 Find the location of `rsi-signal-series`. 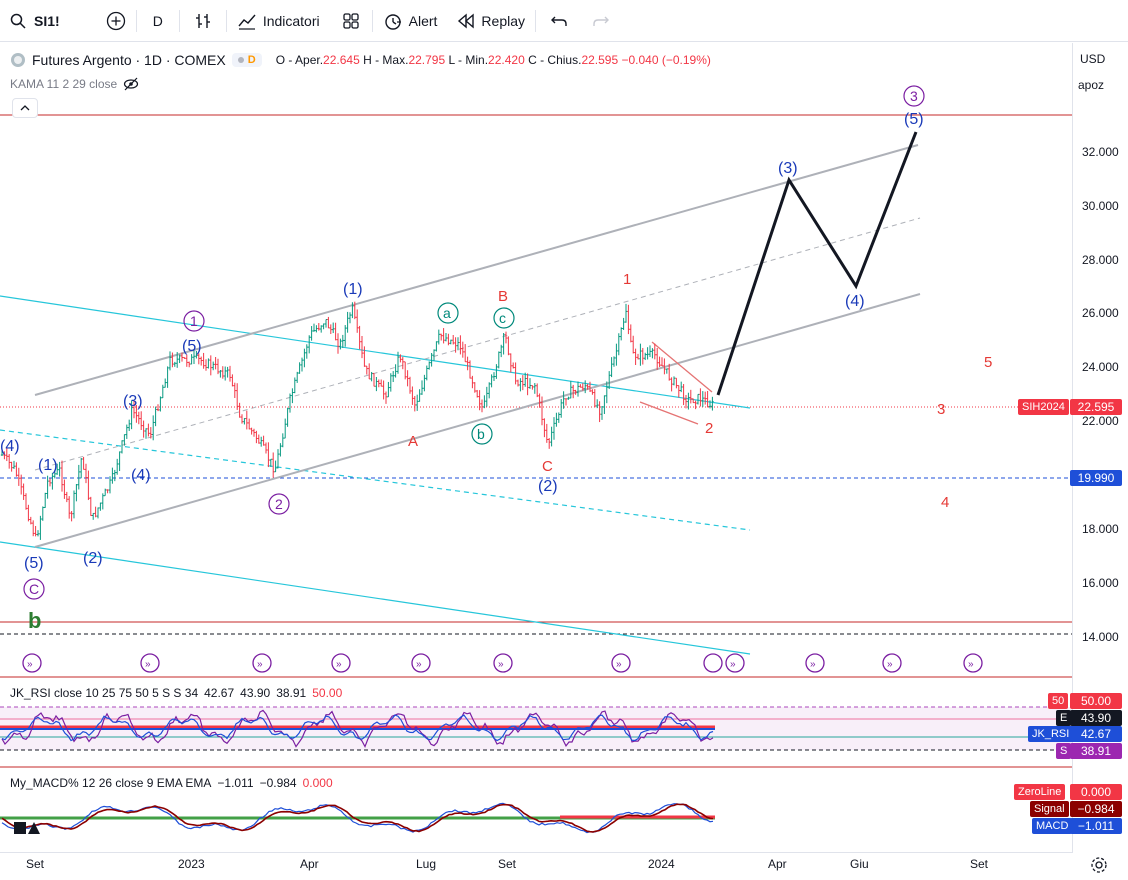

rsi-signal-series is located at coordinates (357, 728).